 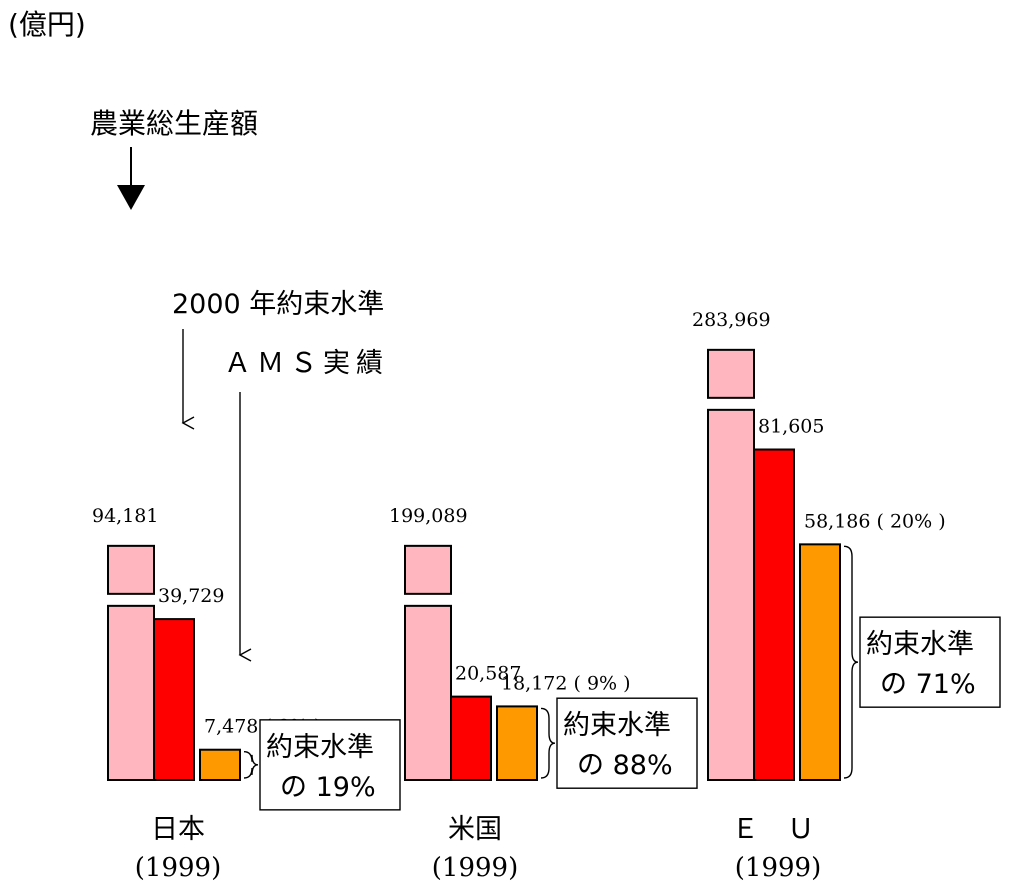 What do you see at coordinates (778, 867) in the screenshot?
I see `category-year-2: (1999)` at bounding box center [778, 867].